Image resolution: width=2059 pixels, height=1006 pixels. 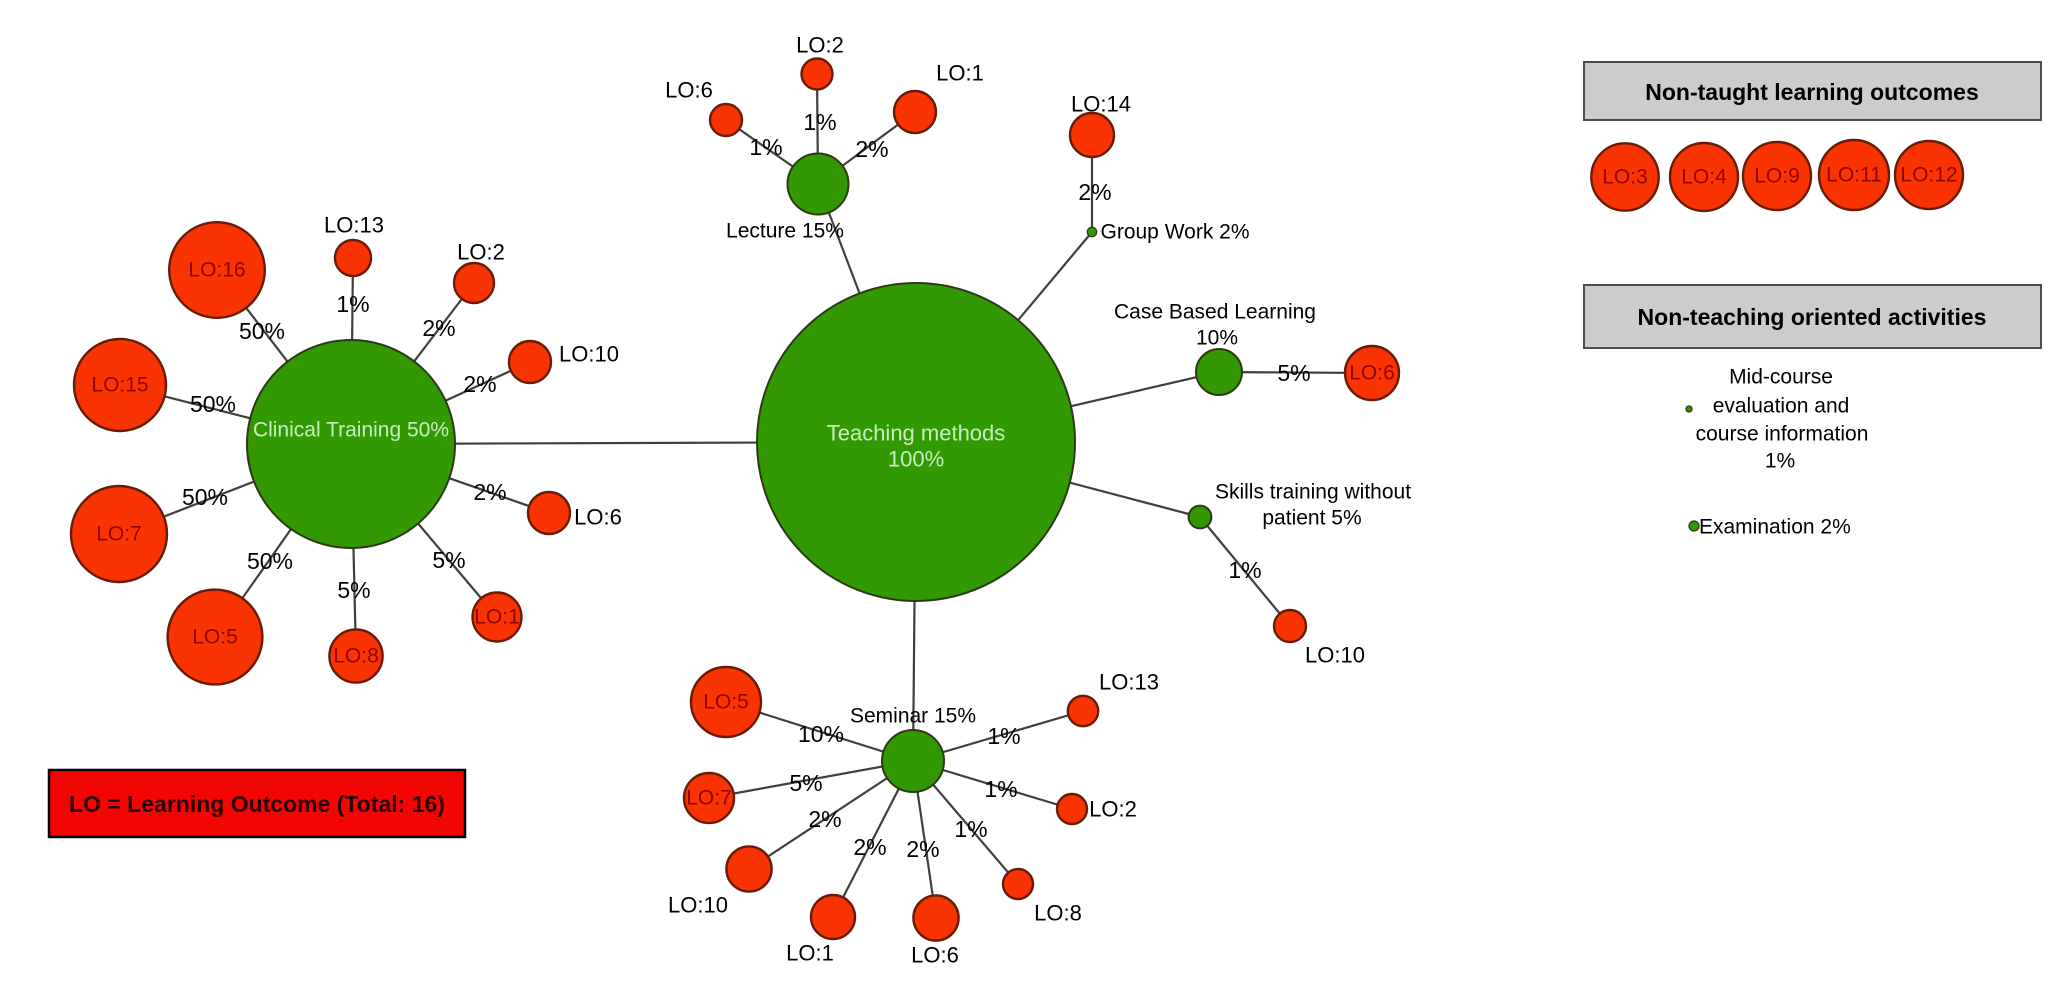 What do you see at coordinates (1625, 177) in the screenshot?
I see `svg-text: LO:3` at bounding box center [1625, 177].